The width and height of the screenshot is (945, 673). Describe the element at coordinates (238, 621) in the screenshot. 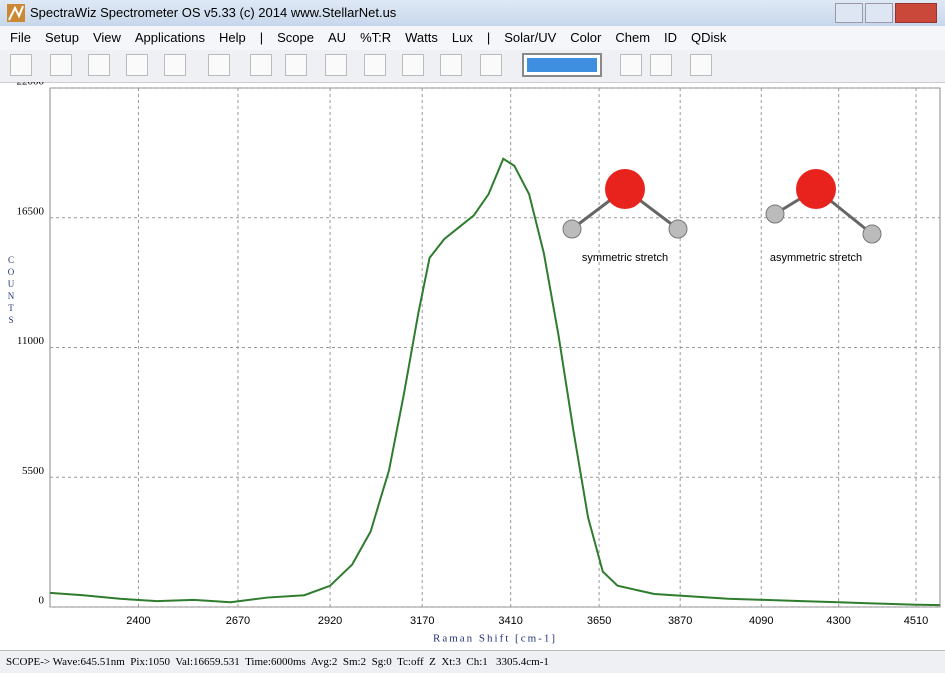

I see `x-tick-label: 2670` at that location.